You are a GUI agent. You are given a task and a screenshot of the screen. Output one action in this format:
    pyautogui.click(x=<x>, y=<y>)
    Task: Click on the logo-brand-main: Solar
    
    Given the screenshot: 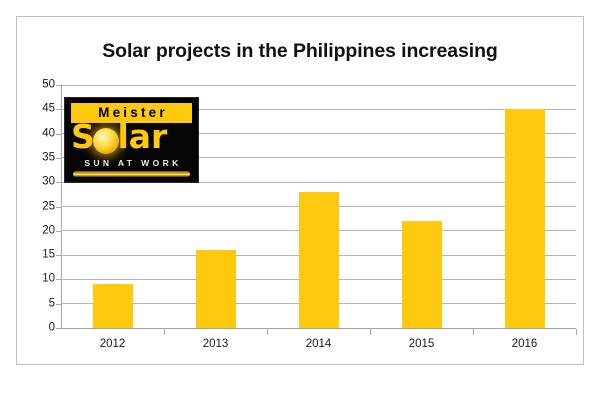 What is the action you would take?
    pyautogui.click(x=119, y=136)
    